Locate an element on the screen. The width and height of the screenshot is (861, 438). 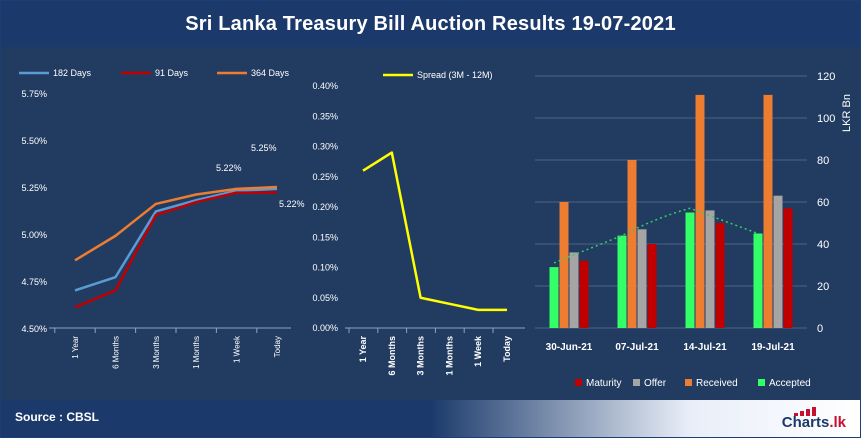
yield-x-tick-label: 1 Year is located at coordinates (75, 347).